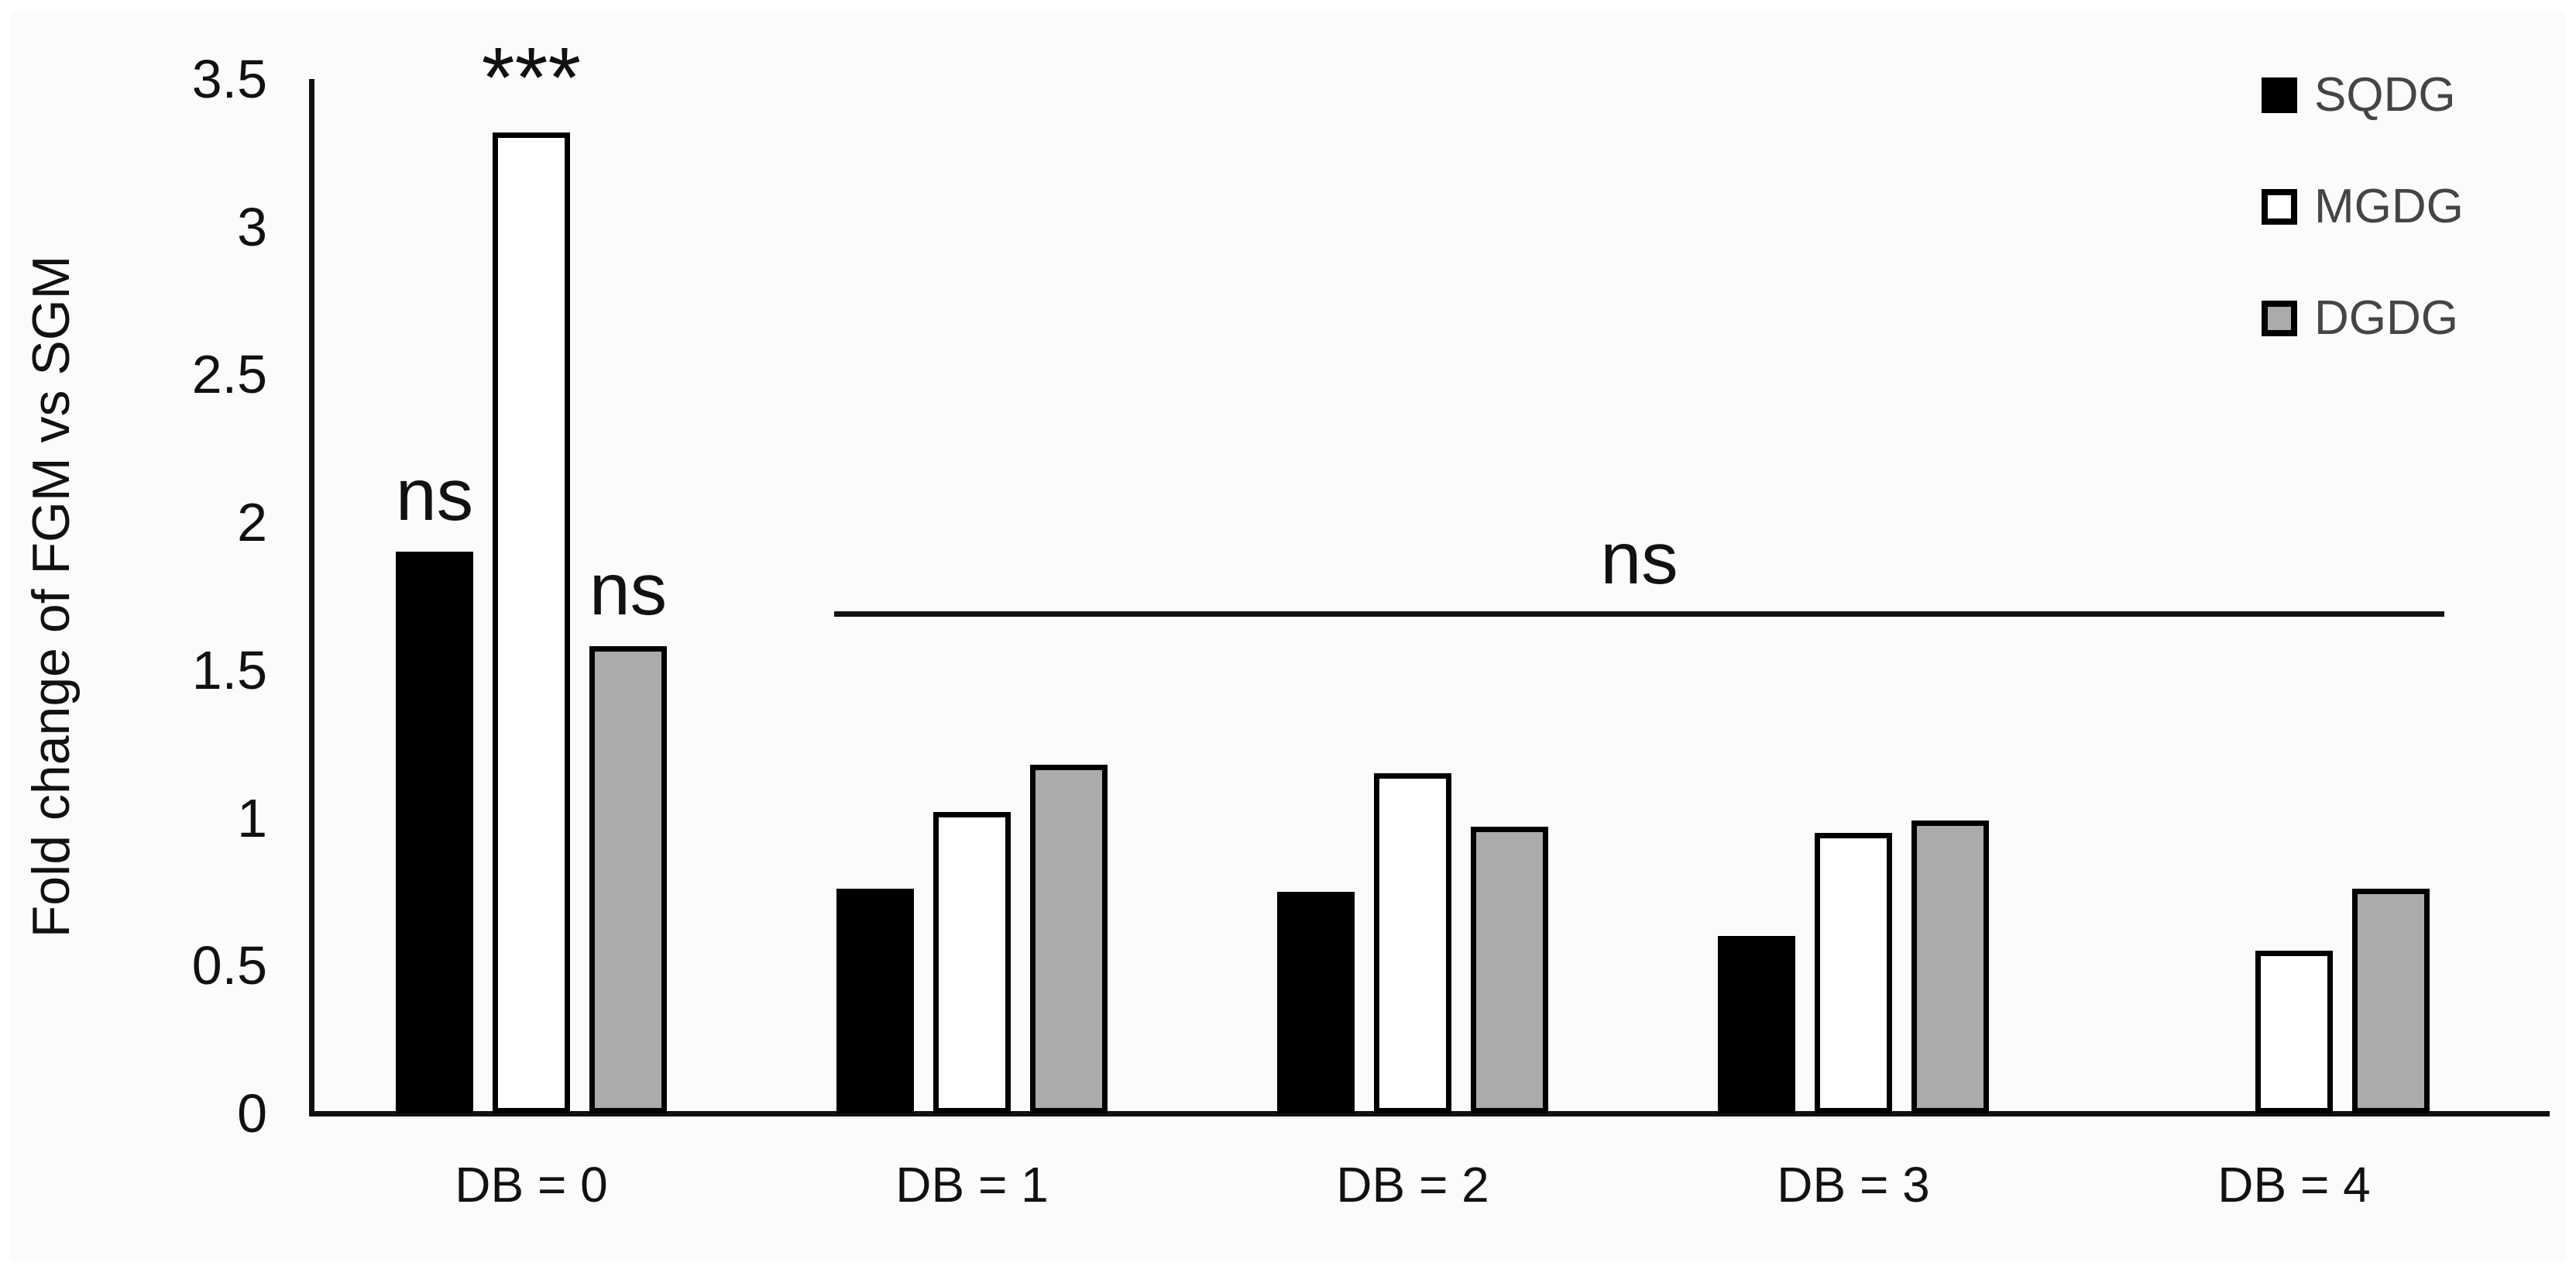 This screenshot has width=2576, height=1273. I want to click on y-tick-label: 2, so click(252, 522).